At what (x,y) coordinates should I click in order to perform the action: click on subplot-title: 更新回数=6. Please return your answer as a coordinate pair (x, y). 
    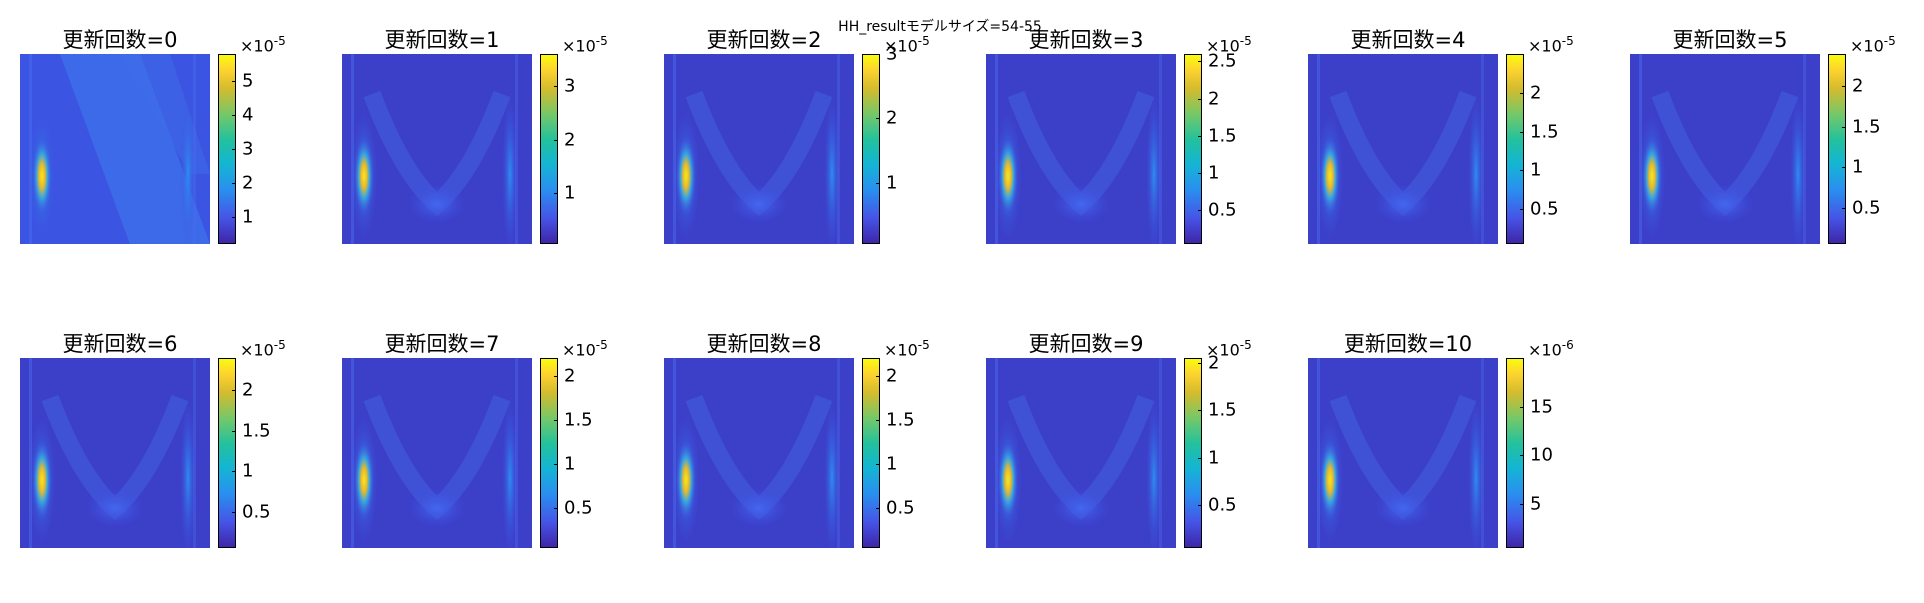
    Looking at the image, I should click on (120, 343).